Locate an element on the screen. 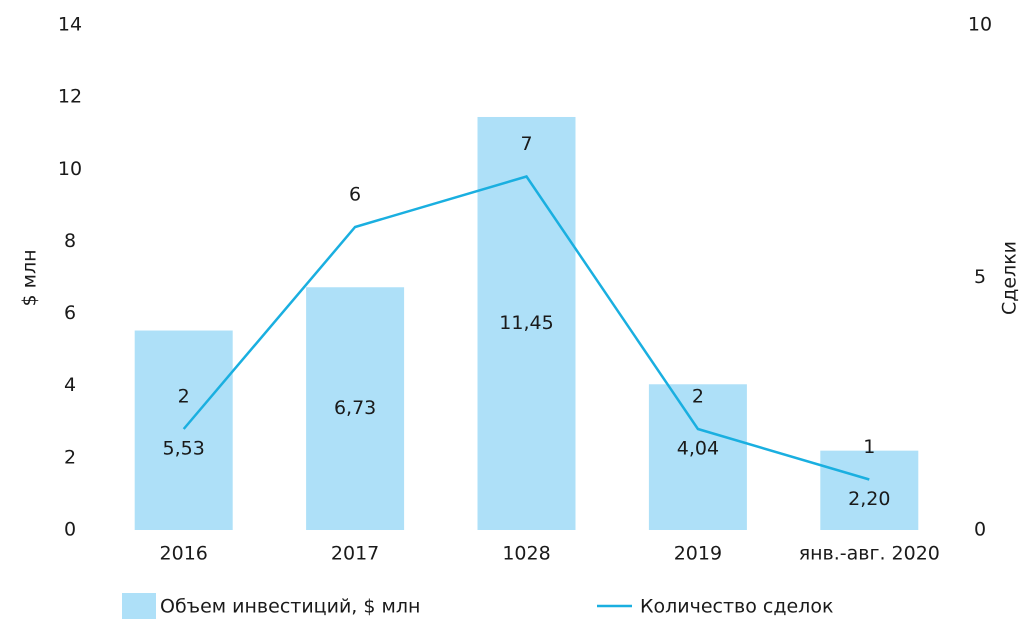  y2-tick-label: 5 is located at coordinates (980, 277).